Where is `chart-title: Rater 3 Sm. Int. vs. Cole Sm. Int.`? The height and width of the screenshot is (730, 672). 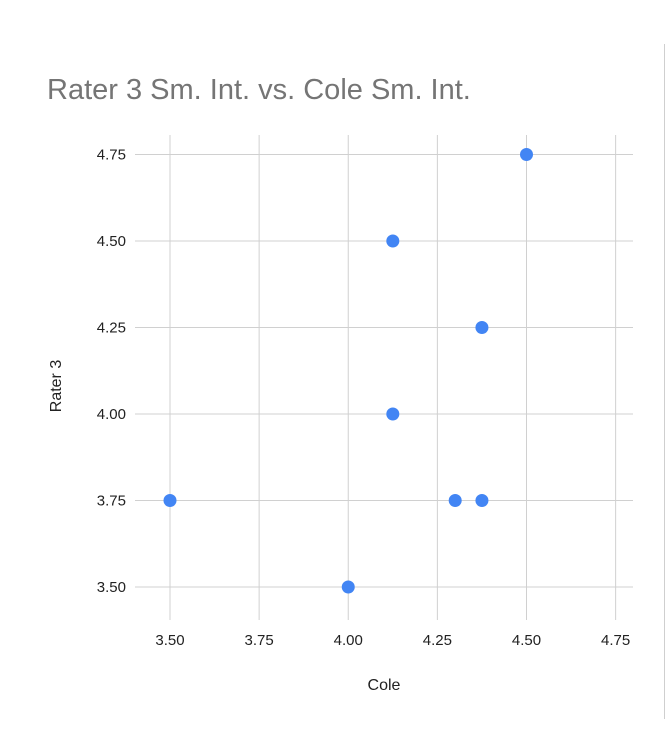
chart-title: Rater 3 Sm. Int. vs. Cole Sm. Int. is located at coordinates (259, 90).